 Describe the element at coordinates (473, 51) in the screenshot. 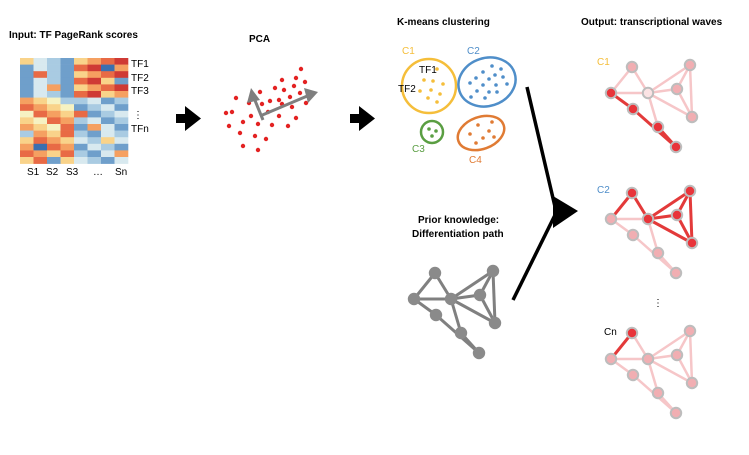

I see `cluster-c2-label: C2` at that location.